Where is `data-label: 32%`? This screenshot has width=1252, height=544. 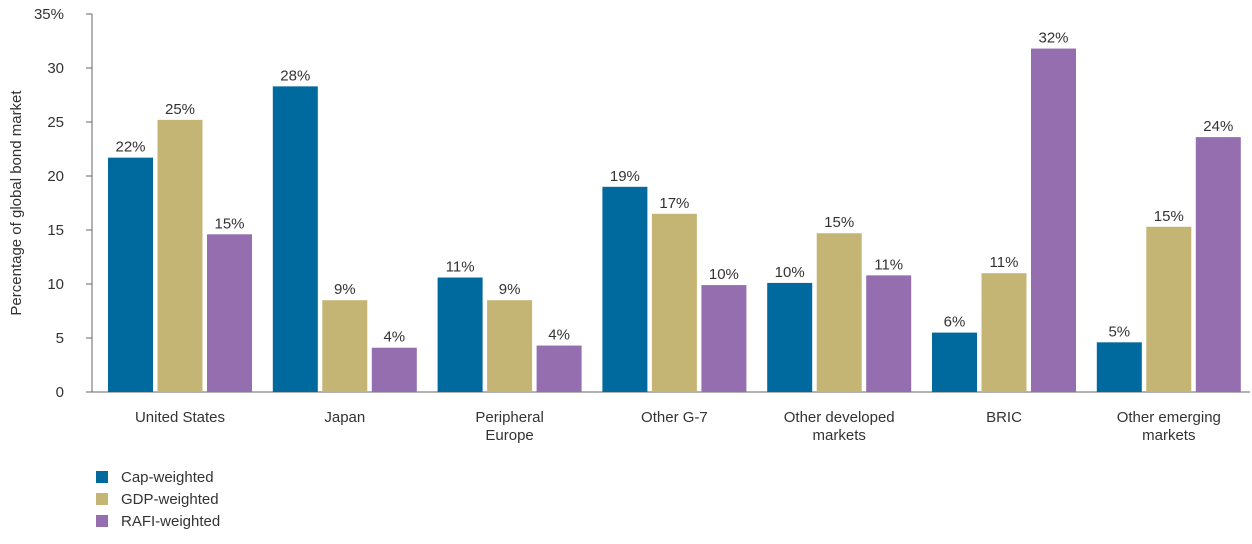
data-label: 32% is located at coordinates (1053, 38).